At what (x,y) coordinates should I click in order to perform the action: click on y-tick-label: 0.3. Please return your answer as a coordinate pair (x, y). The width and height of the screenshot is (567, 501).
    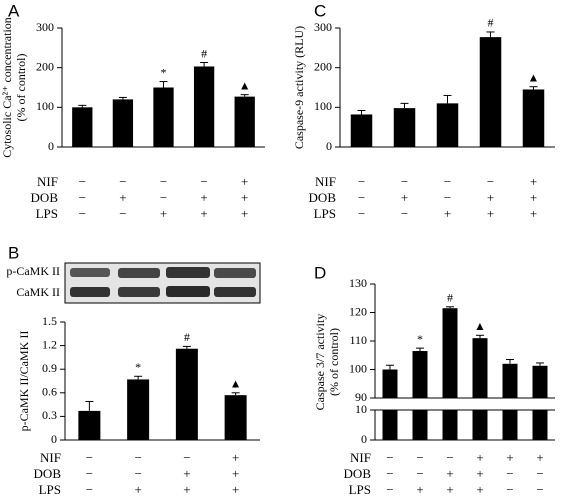
    Looking at the image, I should click on (49, 415).